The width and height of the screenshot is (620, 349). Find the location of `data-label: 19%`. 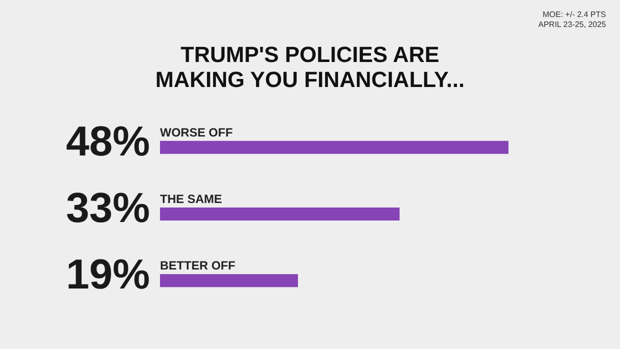

data-label: 19% is located at coordinates (108, 274).